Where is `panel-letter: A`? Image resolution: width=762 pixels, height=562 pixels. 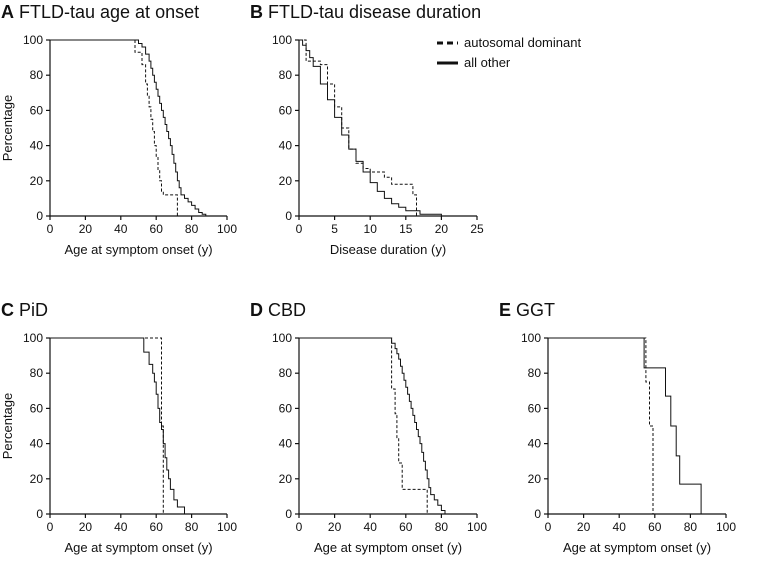 panel-letter: A is located at coordinates (7, 12).